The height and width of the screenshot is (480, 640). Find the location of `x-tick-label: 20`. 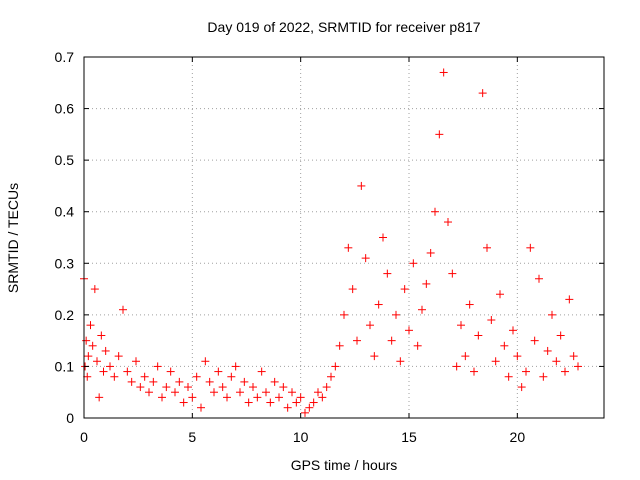

x-tick-label: 20 is located at coordinates (518, 437).